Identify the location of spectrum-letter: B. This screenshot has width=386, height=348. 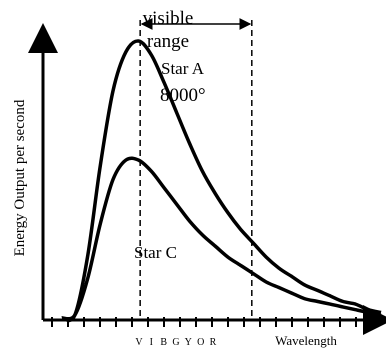
(163, 342).